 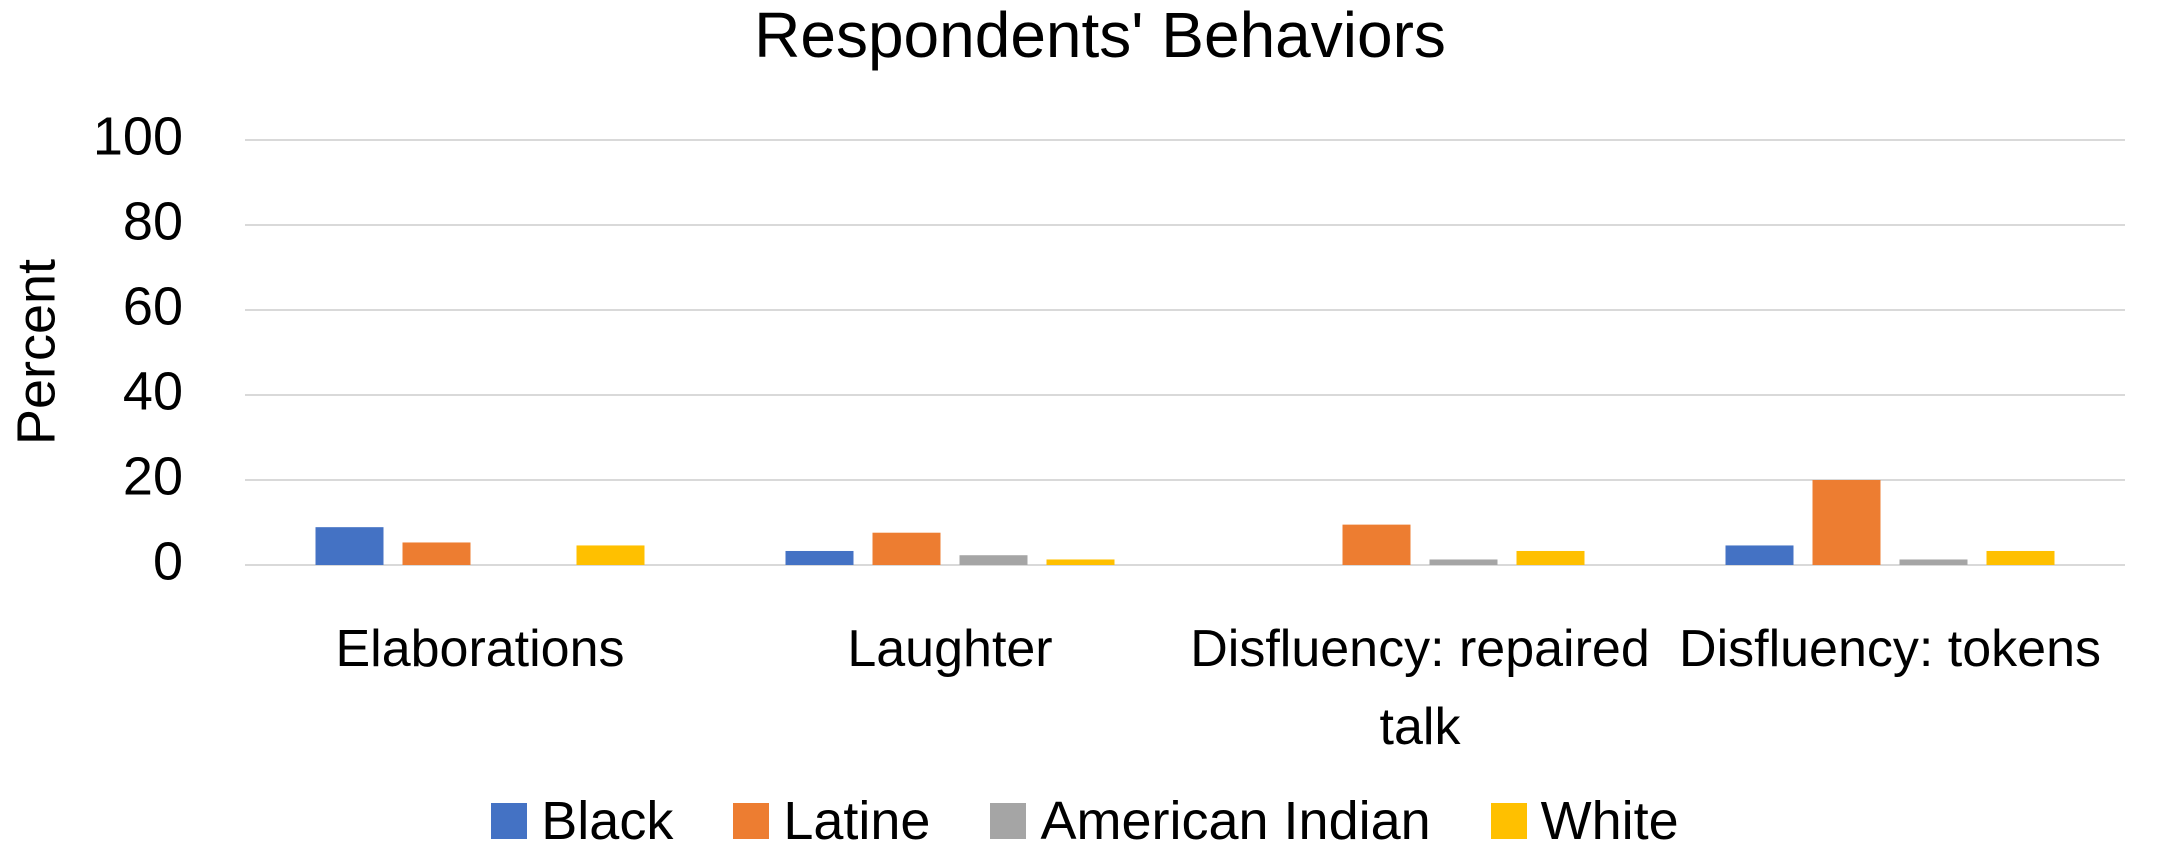 I want to click on chart-title: Respondents' Behaviors, so click(x=1100, y=35).